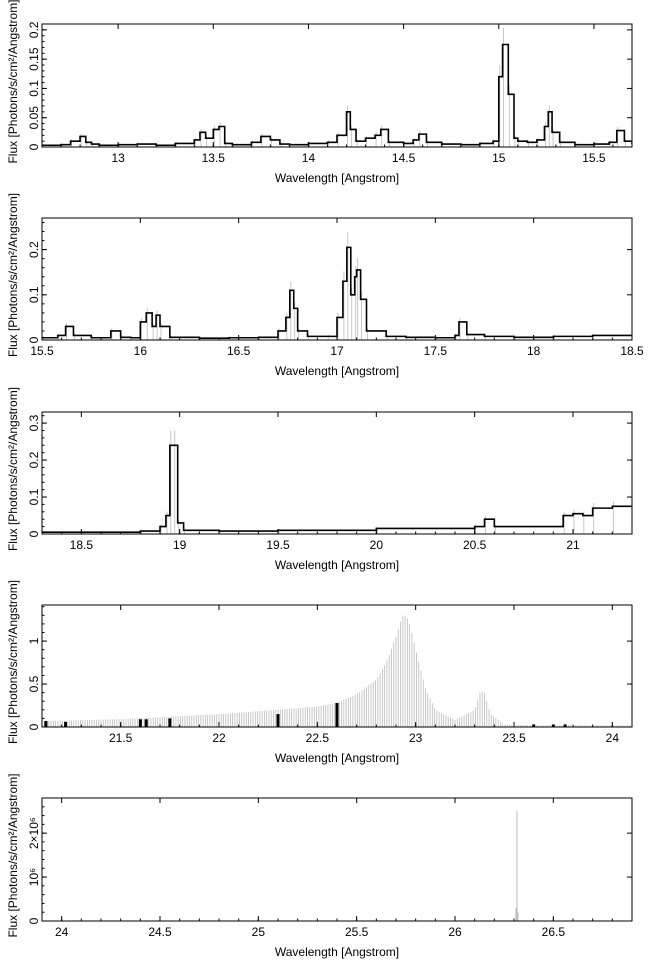  Describe the element at coordinates (34, 833) in the screenshot. I see `y-tick-label: 2×10⁶` at that location.